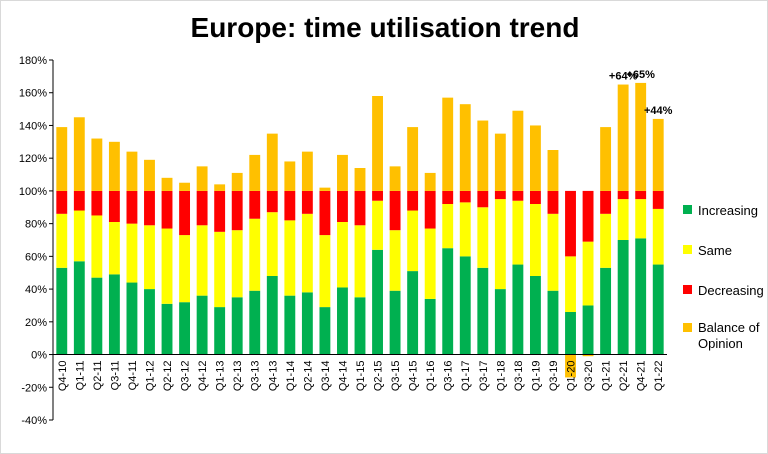 This screenshot has height=454, width=768. I want to click on chart-title: Europe: time utilisation trend, so click(385, 27).